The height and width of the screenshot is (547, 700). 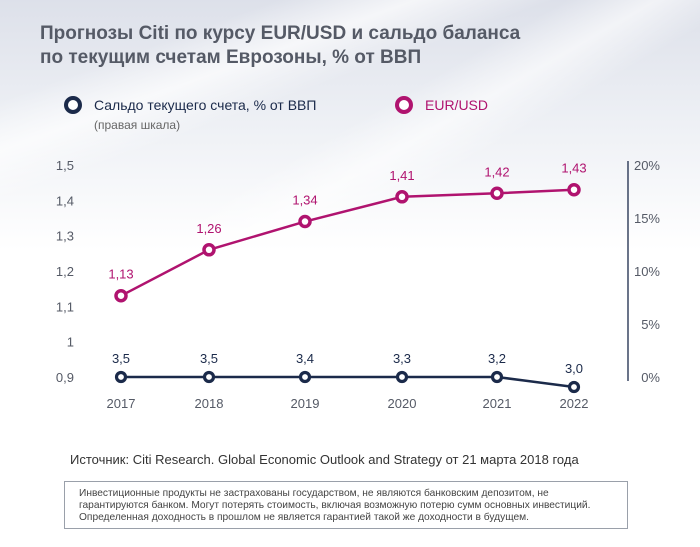 What do you see at coordinates (574, 403) in the screenshot?
I see `x-axis-tick-label: 2022` at bounding box center [574, 403].